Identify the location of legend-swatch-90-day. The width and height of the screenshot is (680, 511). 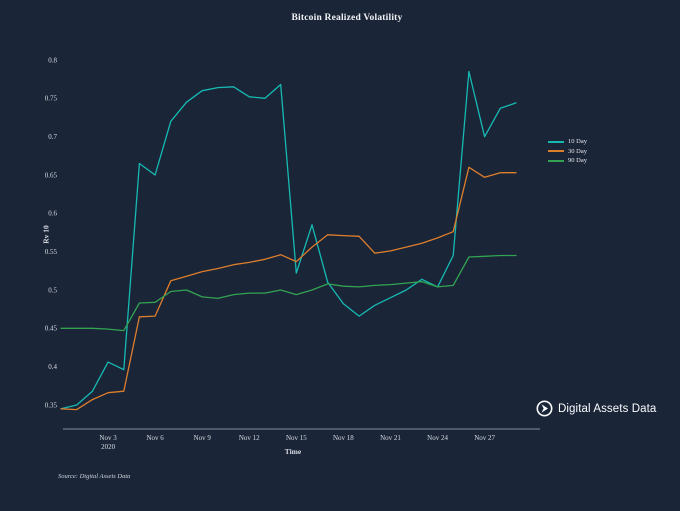
(556, 160).